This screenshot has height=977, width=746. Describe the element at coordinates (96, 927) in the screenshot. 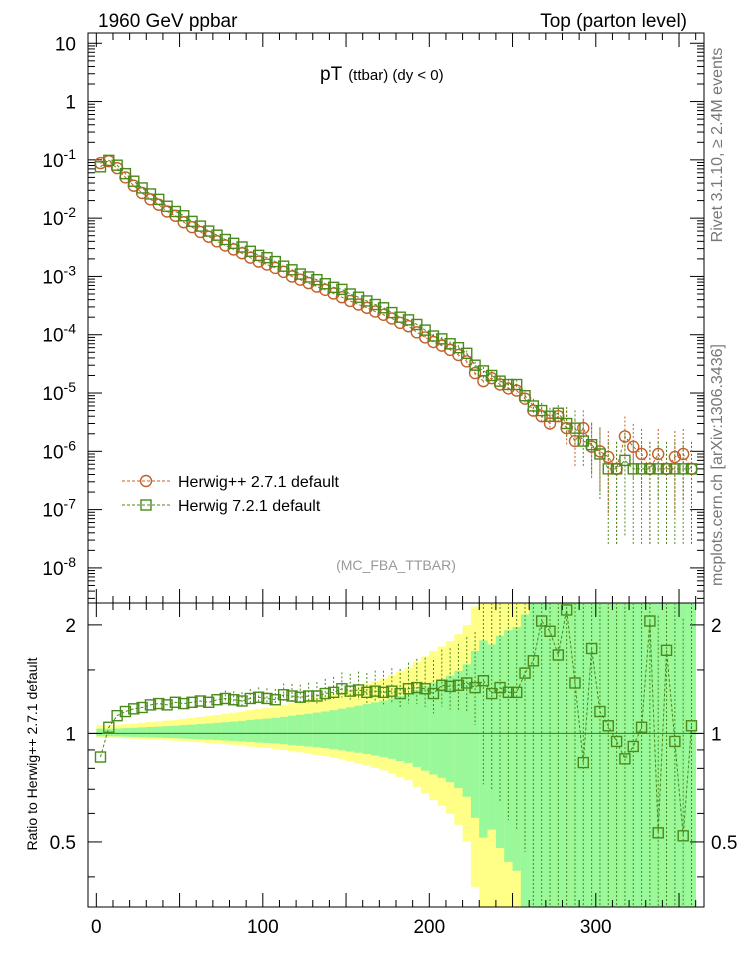

I see `x-tick-label: 0` at that location.